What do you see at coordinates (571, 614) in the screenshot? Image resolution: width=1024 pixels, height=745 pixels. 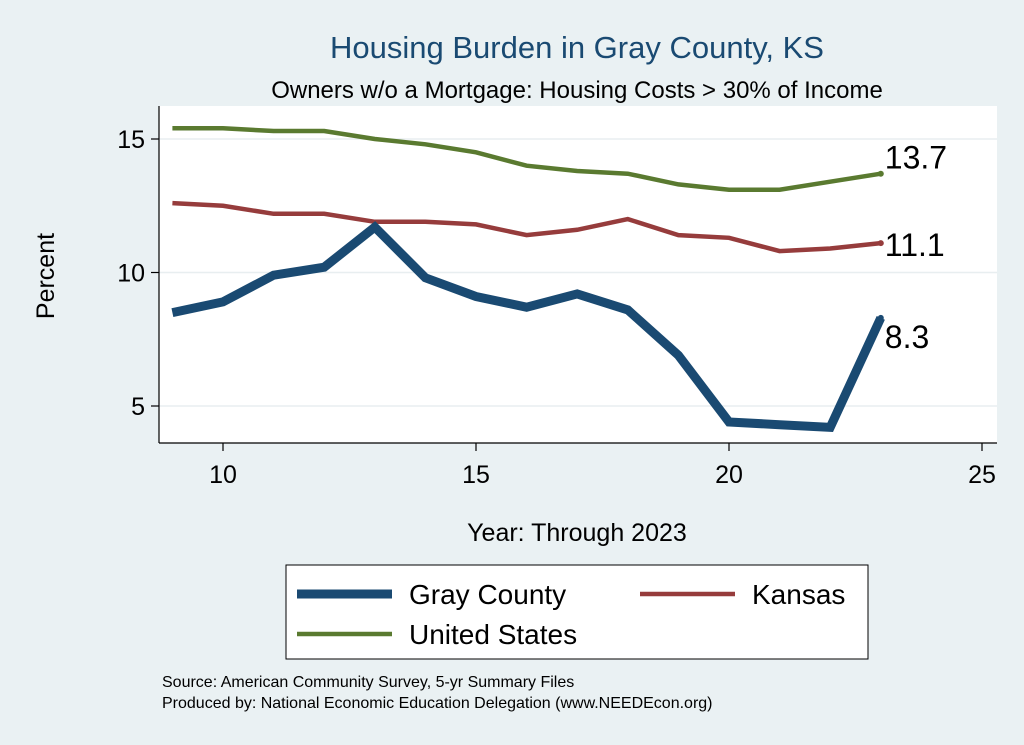 I see `legend: Gray County Kansas United States` at bounding box center [571, 614].